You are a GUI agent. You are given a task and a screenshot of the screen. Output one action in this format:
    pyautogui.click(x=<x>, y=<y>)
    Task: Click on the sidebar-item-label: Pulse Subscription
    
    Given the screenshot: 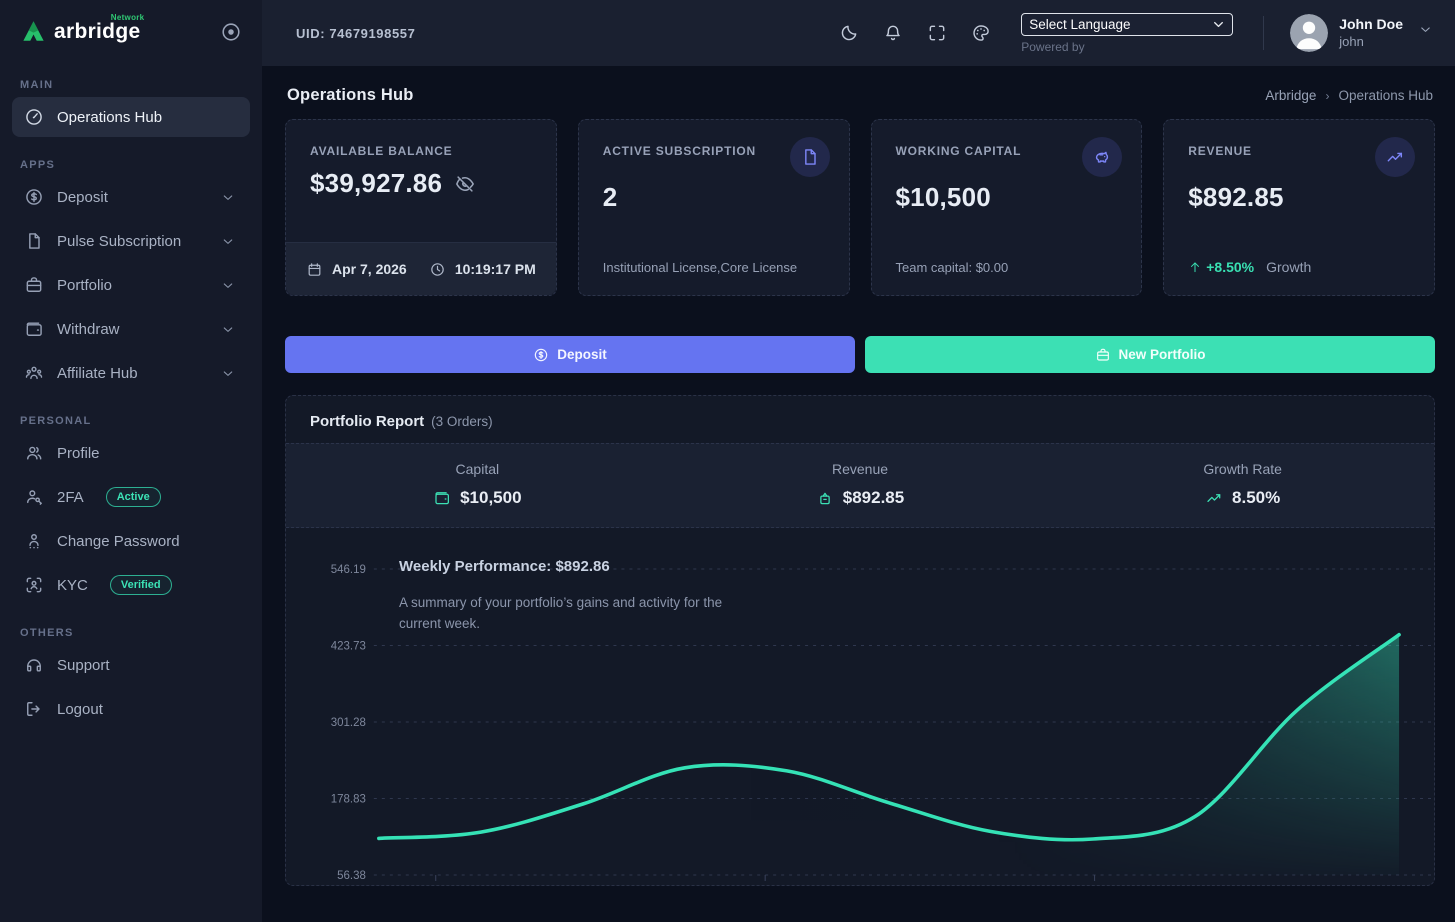 What is the action you would take?
    pyautogui.click(x=119, y=241)
    